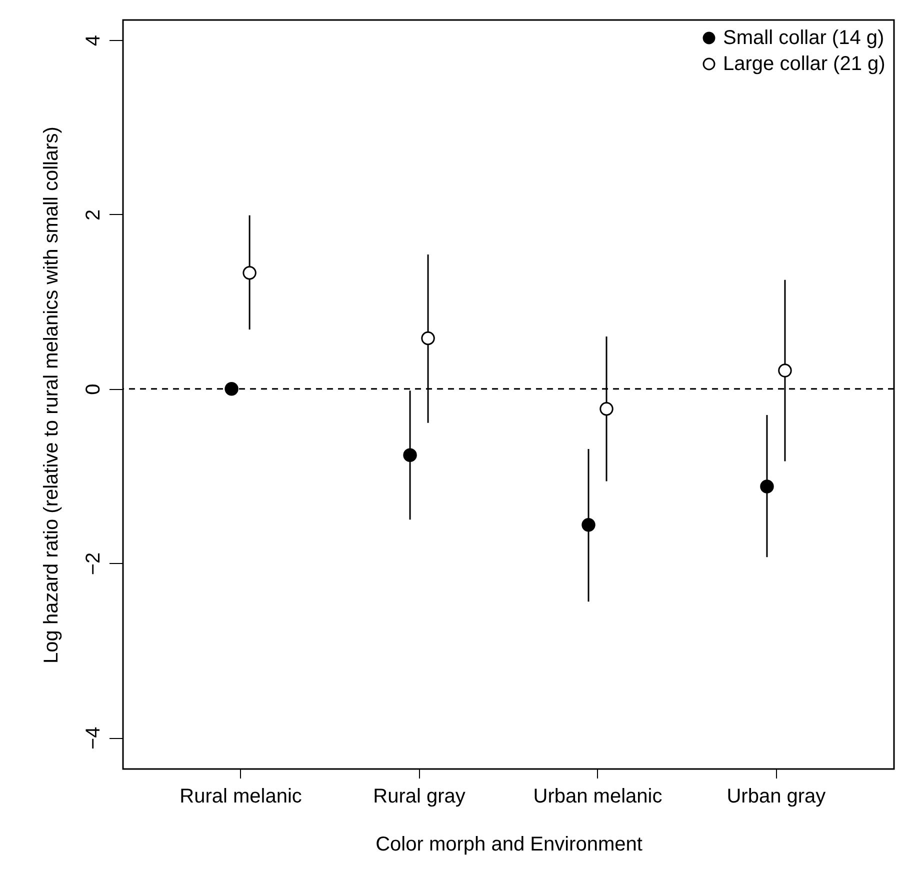 The height and width of the screenshot is (877, 898). Describe the element at coordinates (93, 738) in the screenshot. I see `y-tick-label: −4` at that location.